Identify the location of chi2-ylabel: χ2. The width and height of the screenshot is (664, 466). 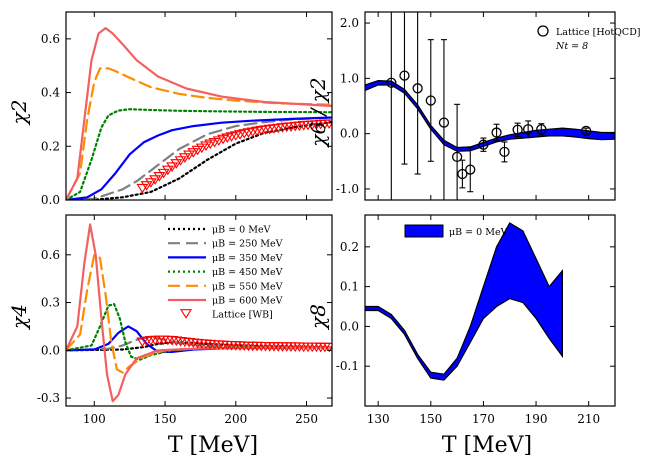
(19, 113).